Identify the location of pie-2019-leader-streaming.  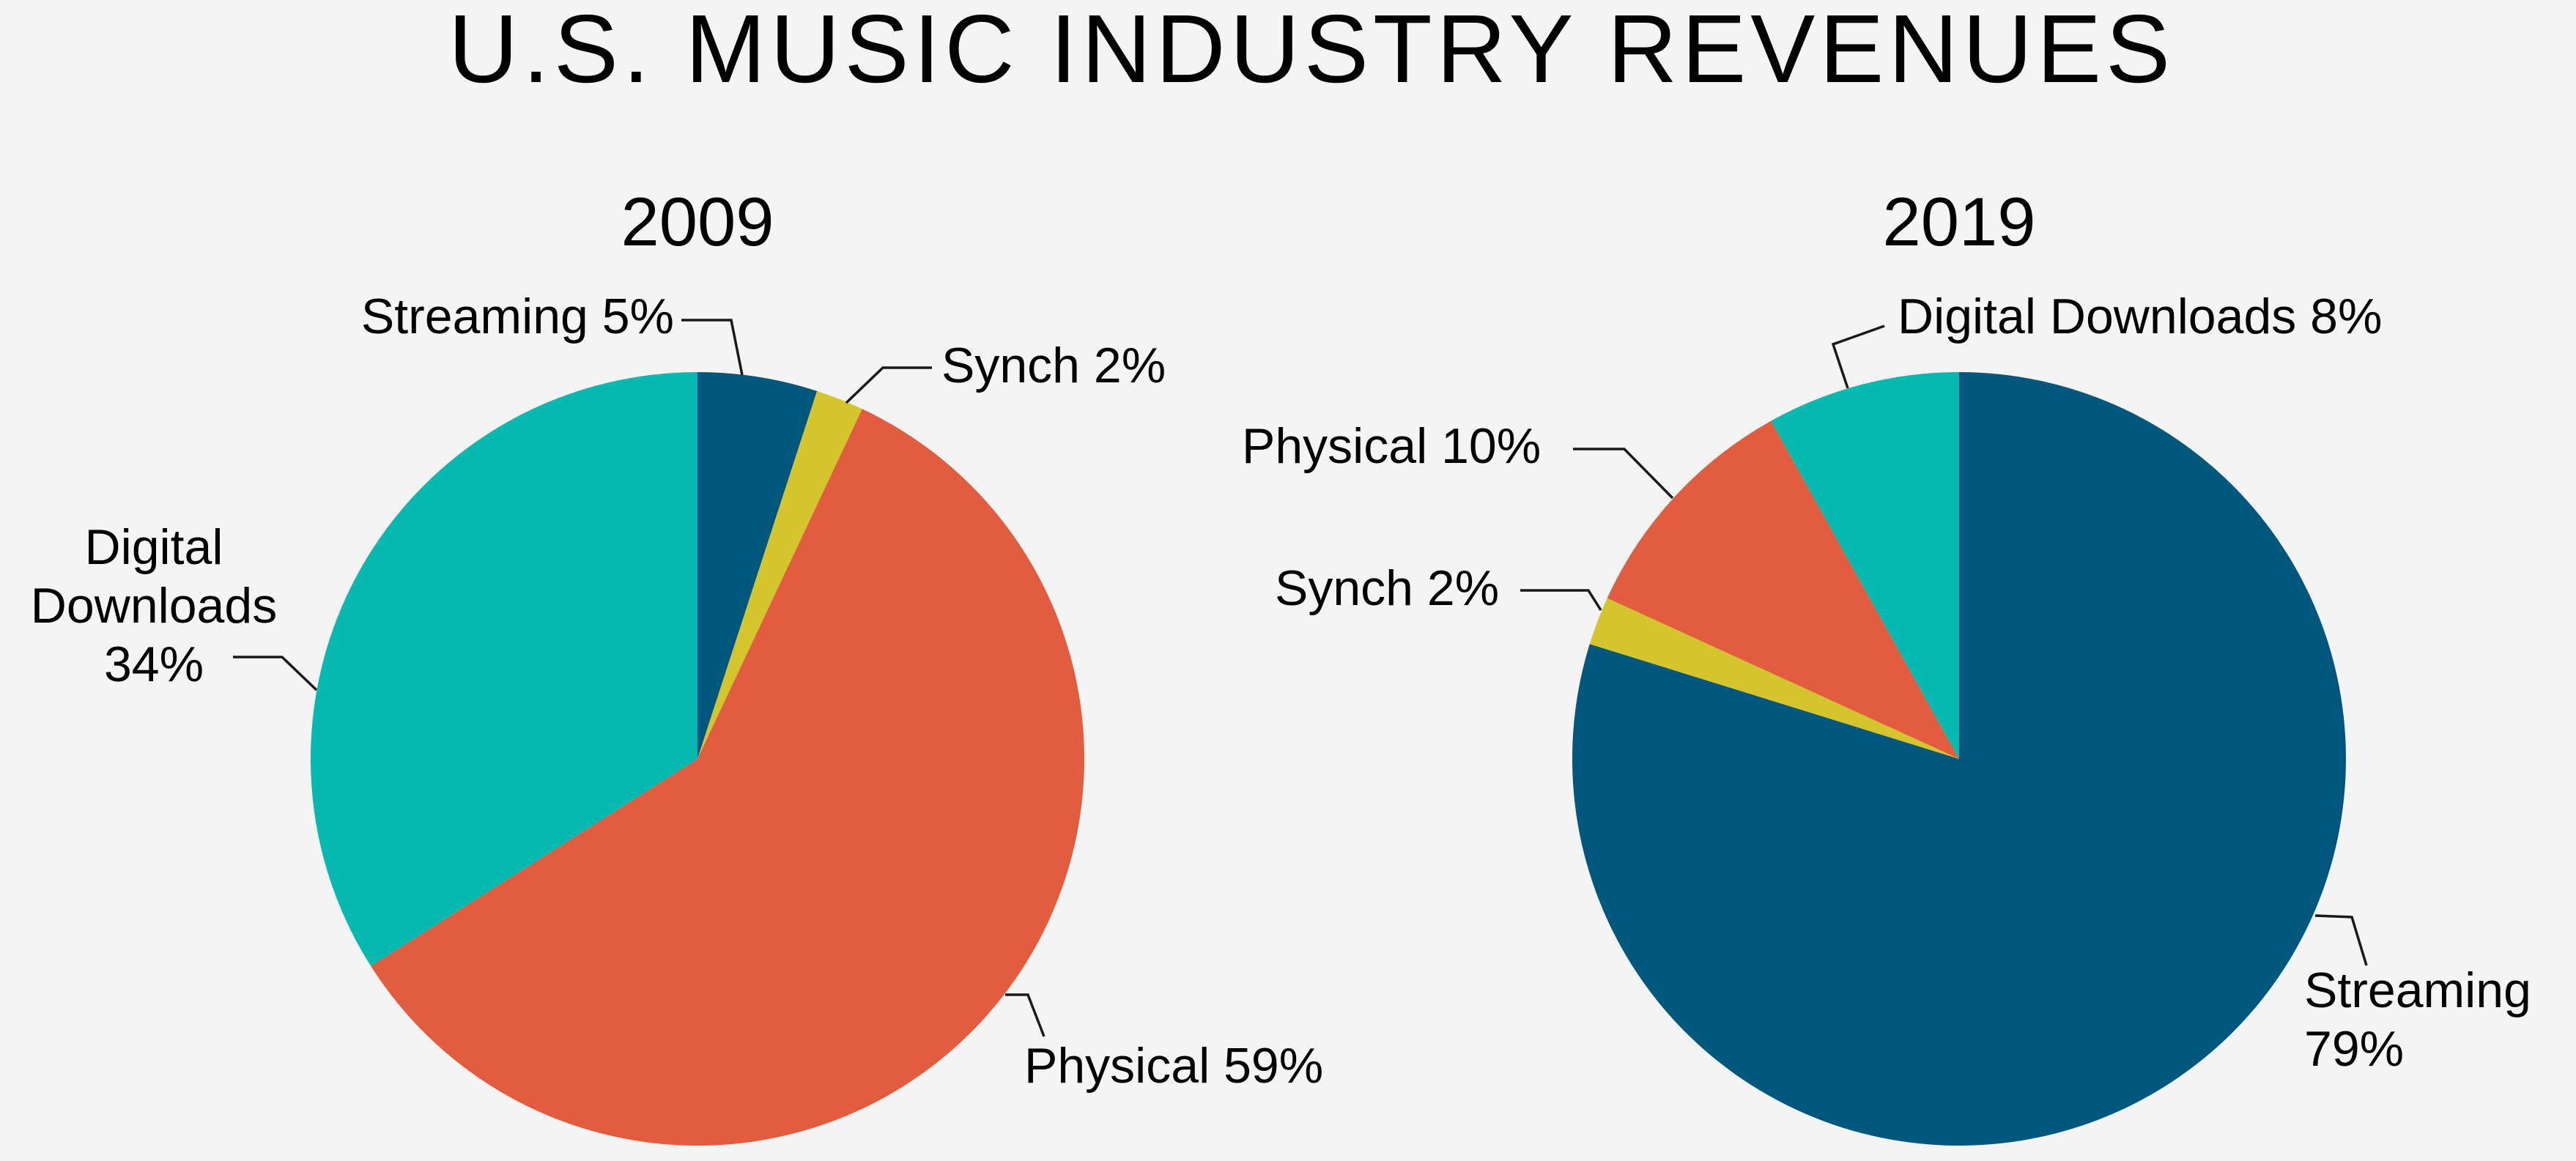
(2341, 940).